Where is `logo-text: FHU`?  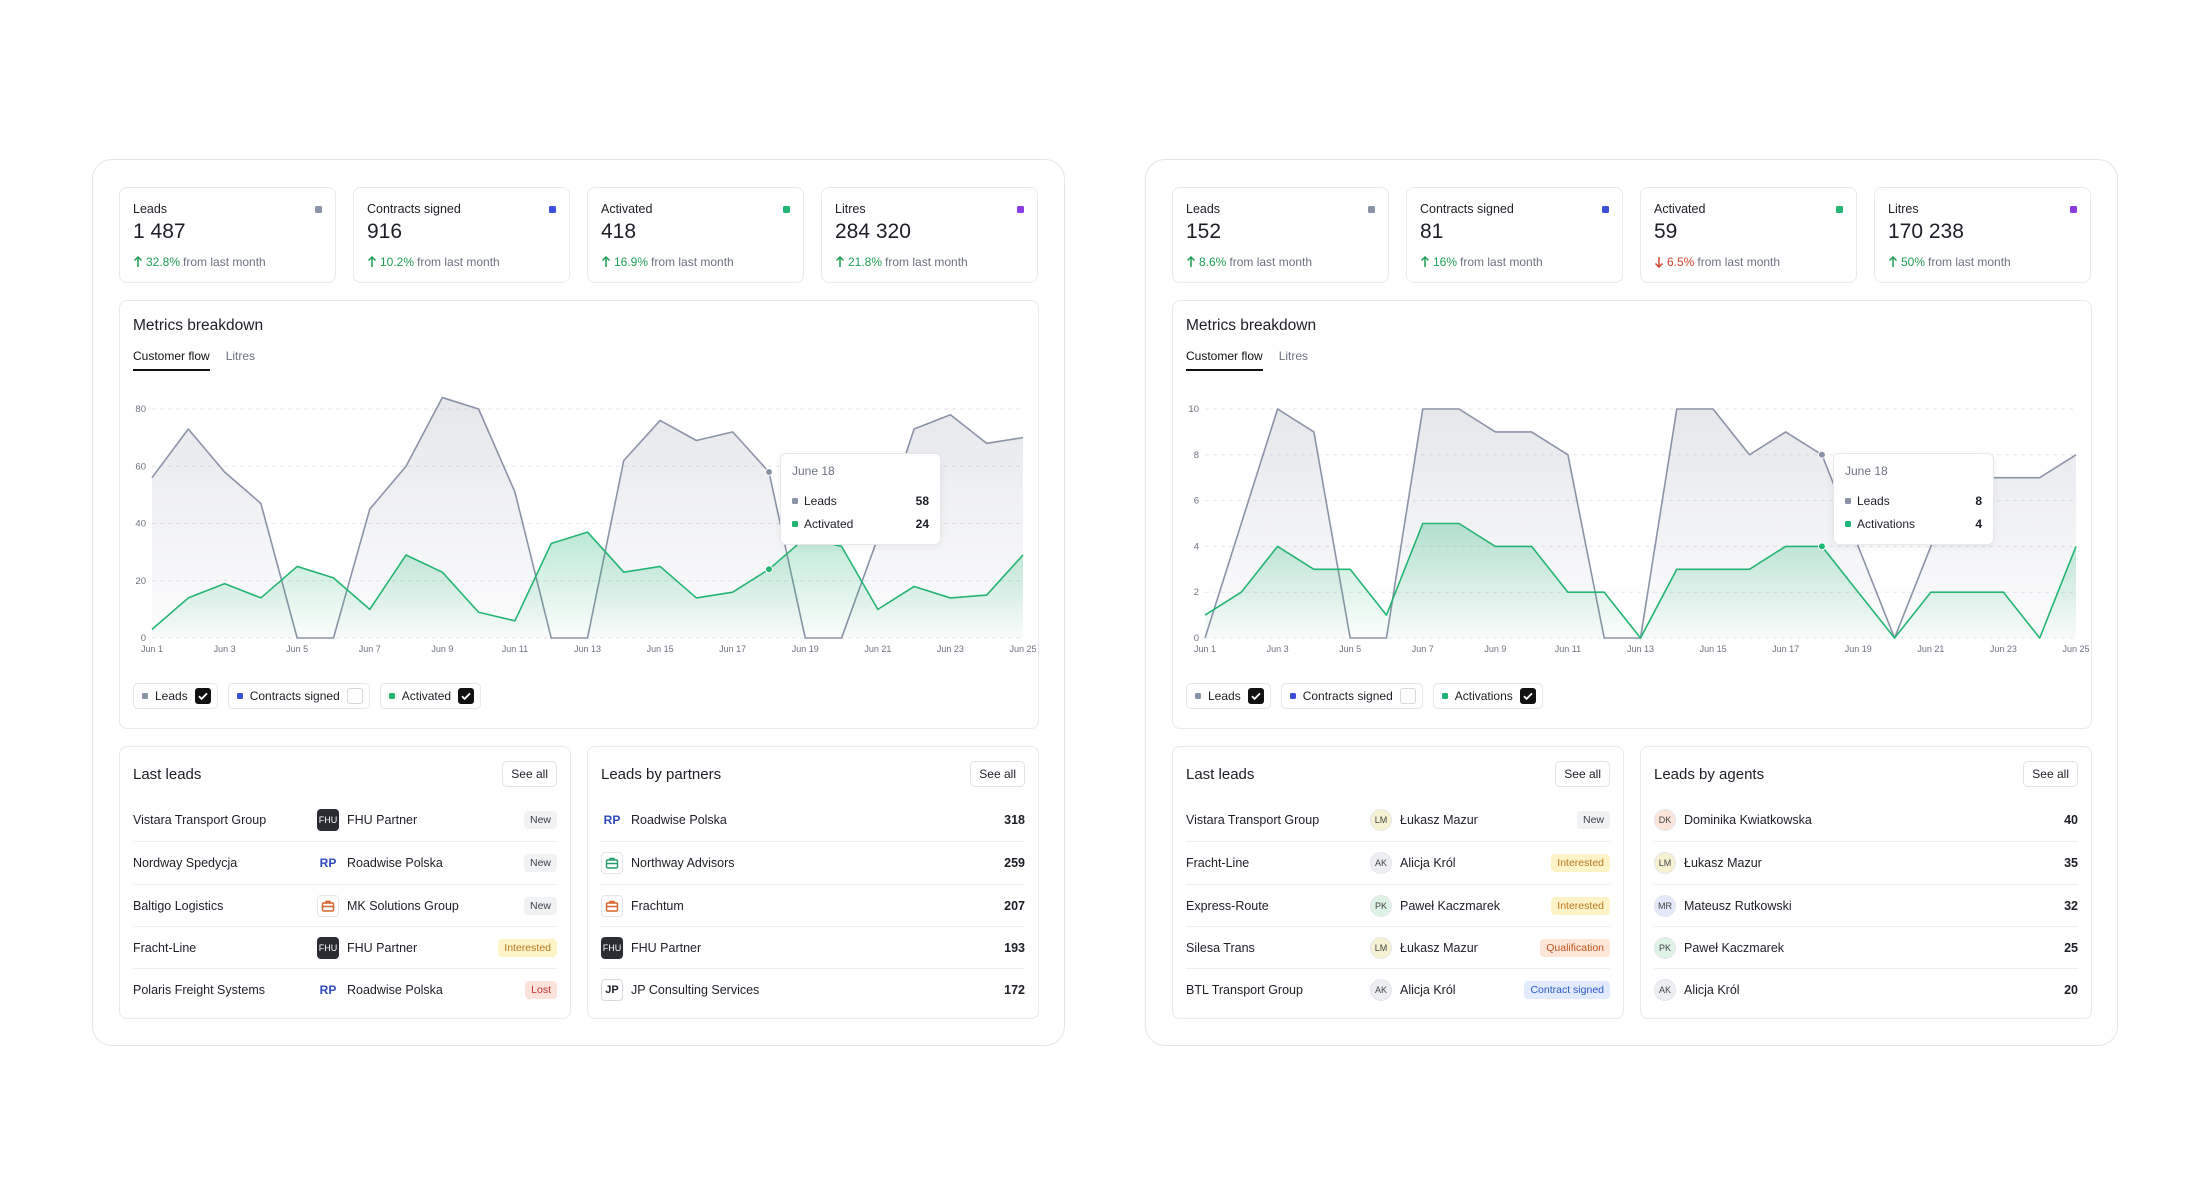 logo-text: FHU is located at coordinates (328, 947).